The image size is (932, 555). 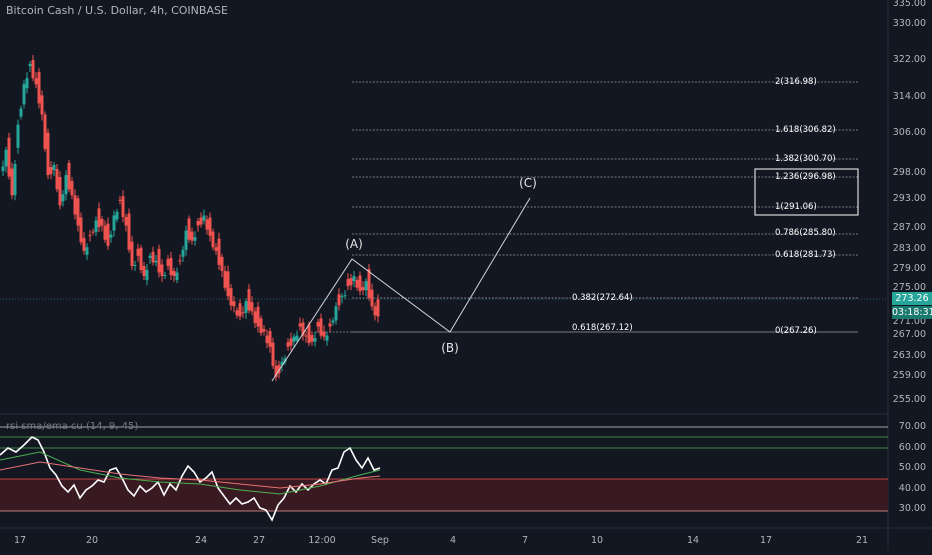 I want to click on wave-c-label: (C), so click(x=528, y=183).